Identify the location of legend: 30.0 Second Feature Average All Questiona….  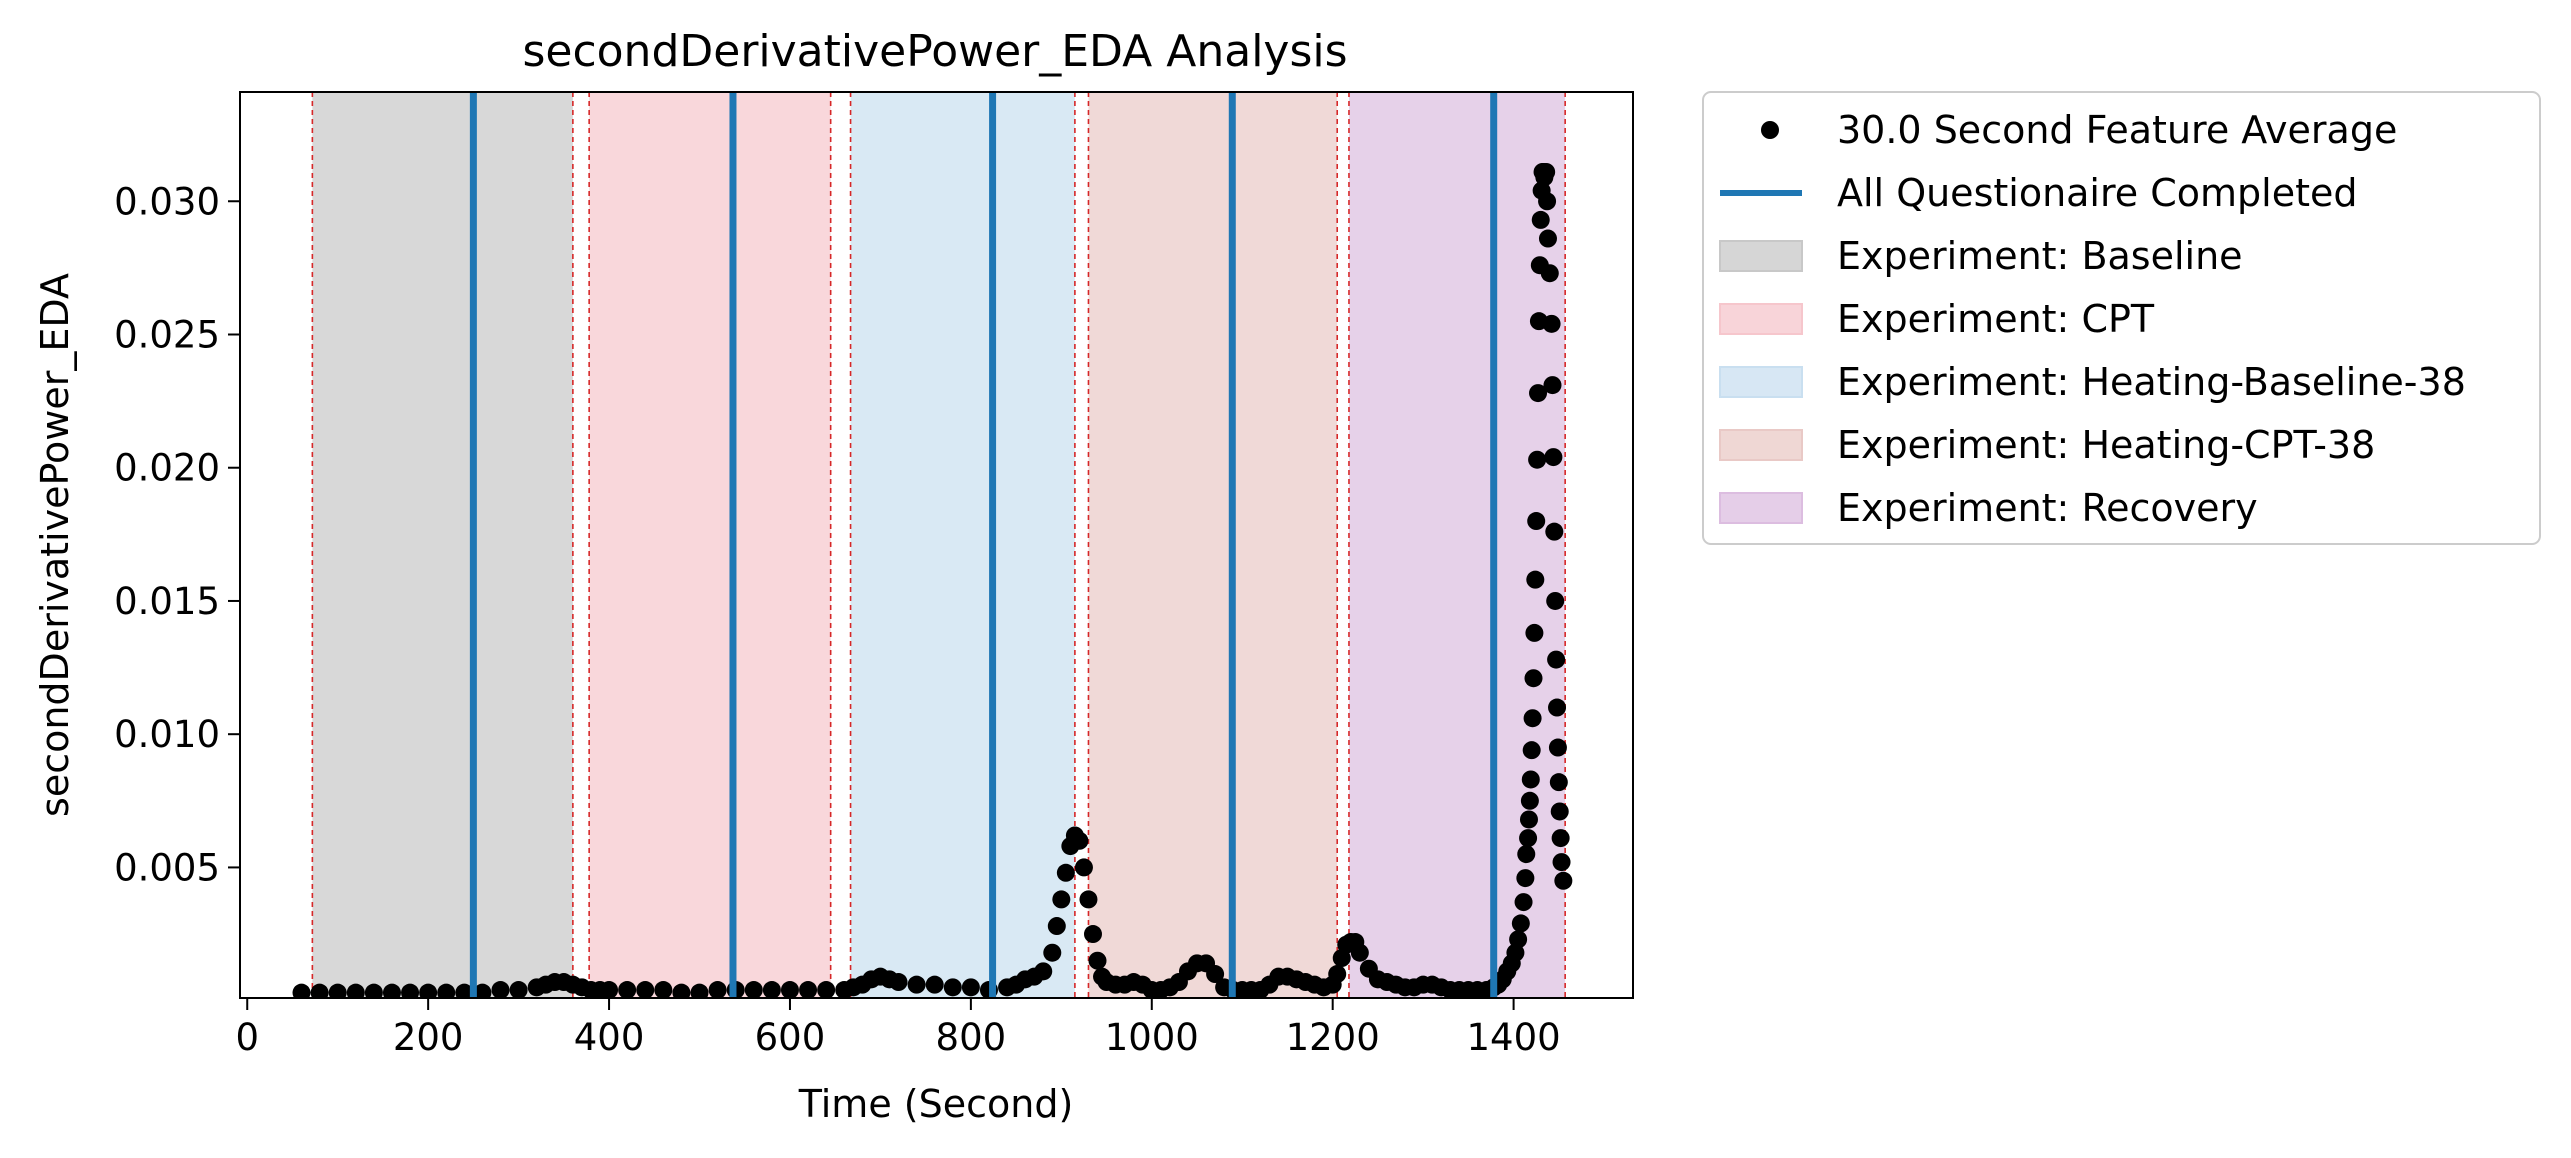
(2121, 318).